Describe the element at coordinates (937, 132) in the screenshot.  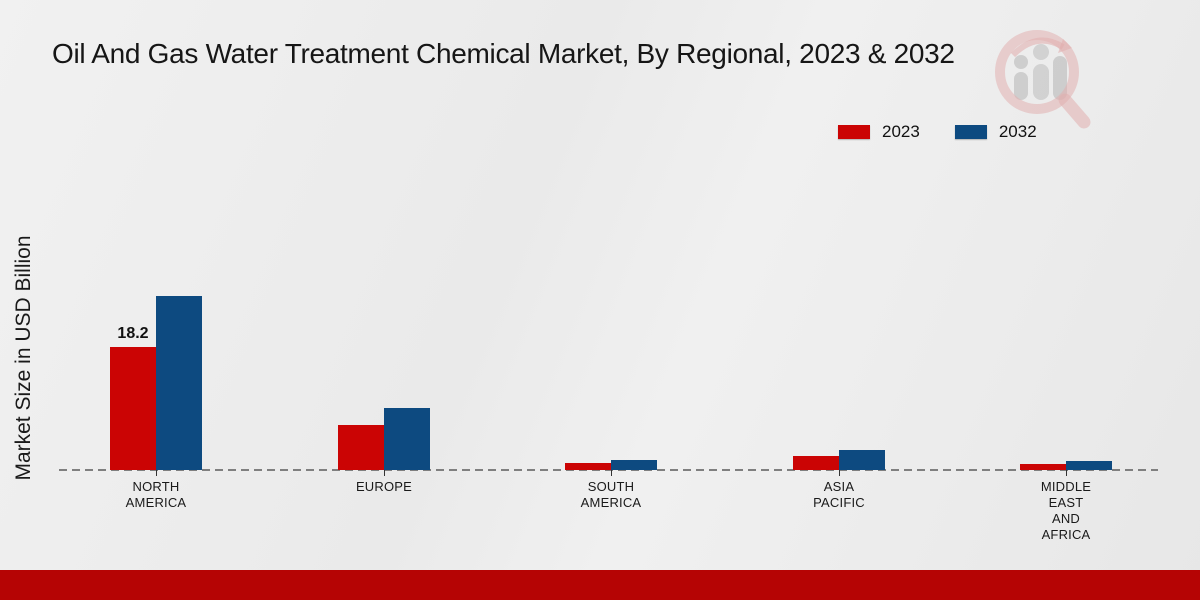
I see `legend: 2023 2032` at that location.